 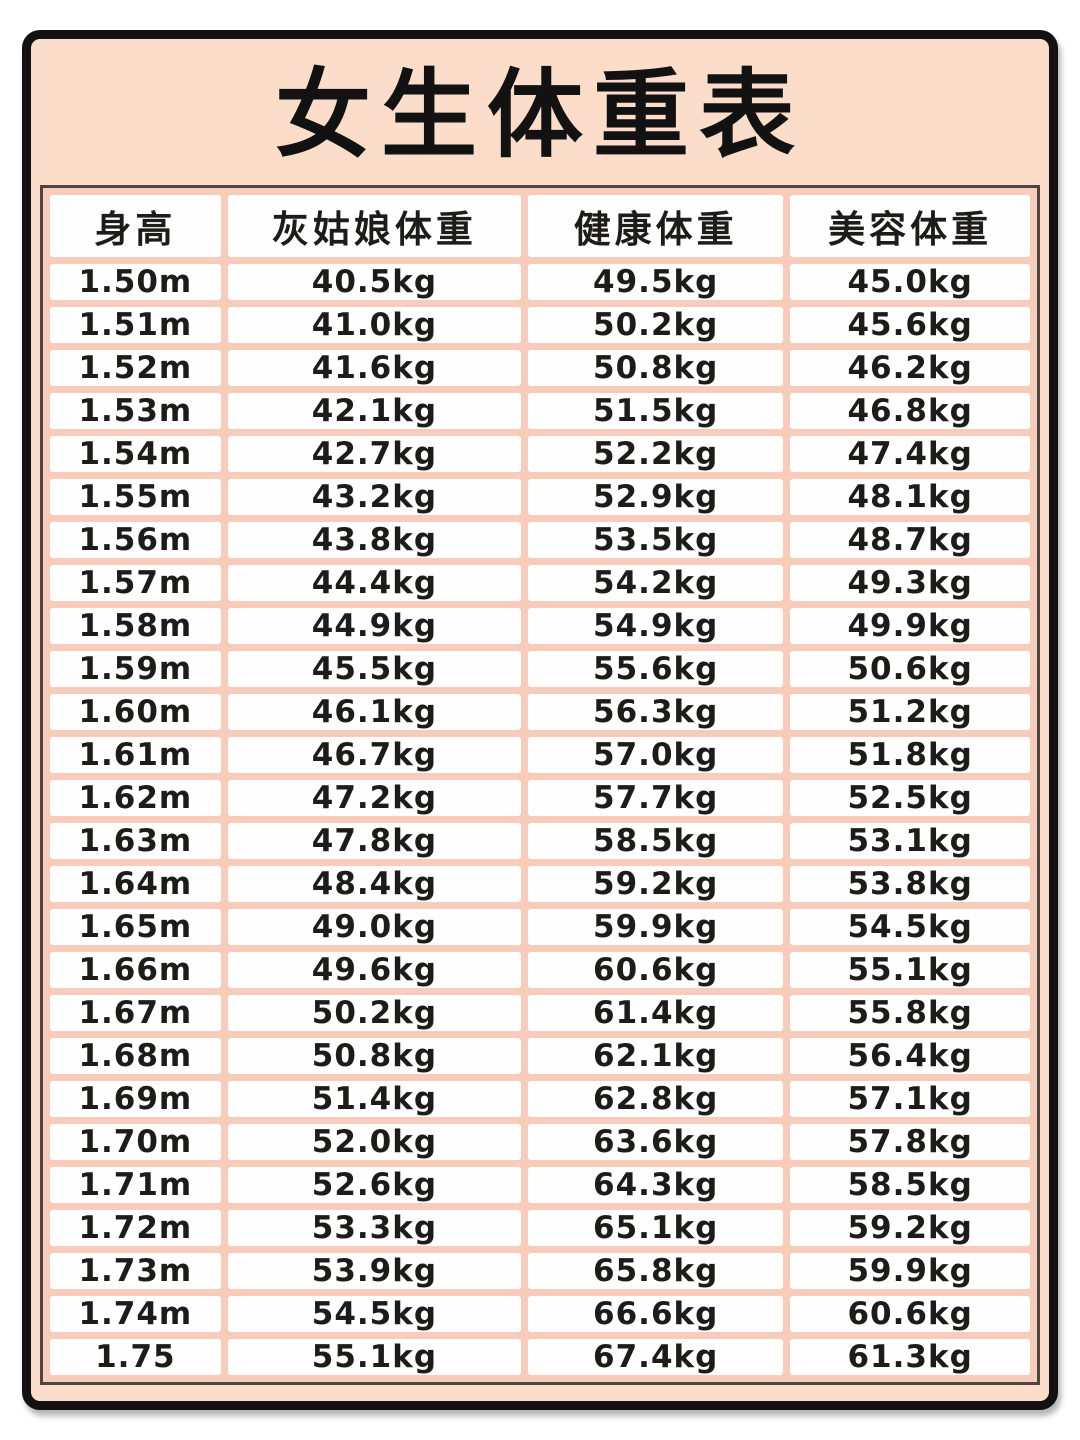 I want to click on cinderella-weight-cell: 48.4kg, so click(x=374, y=884).